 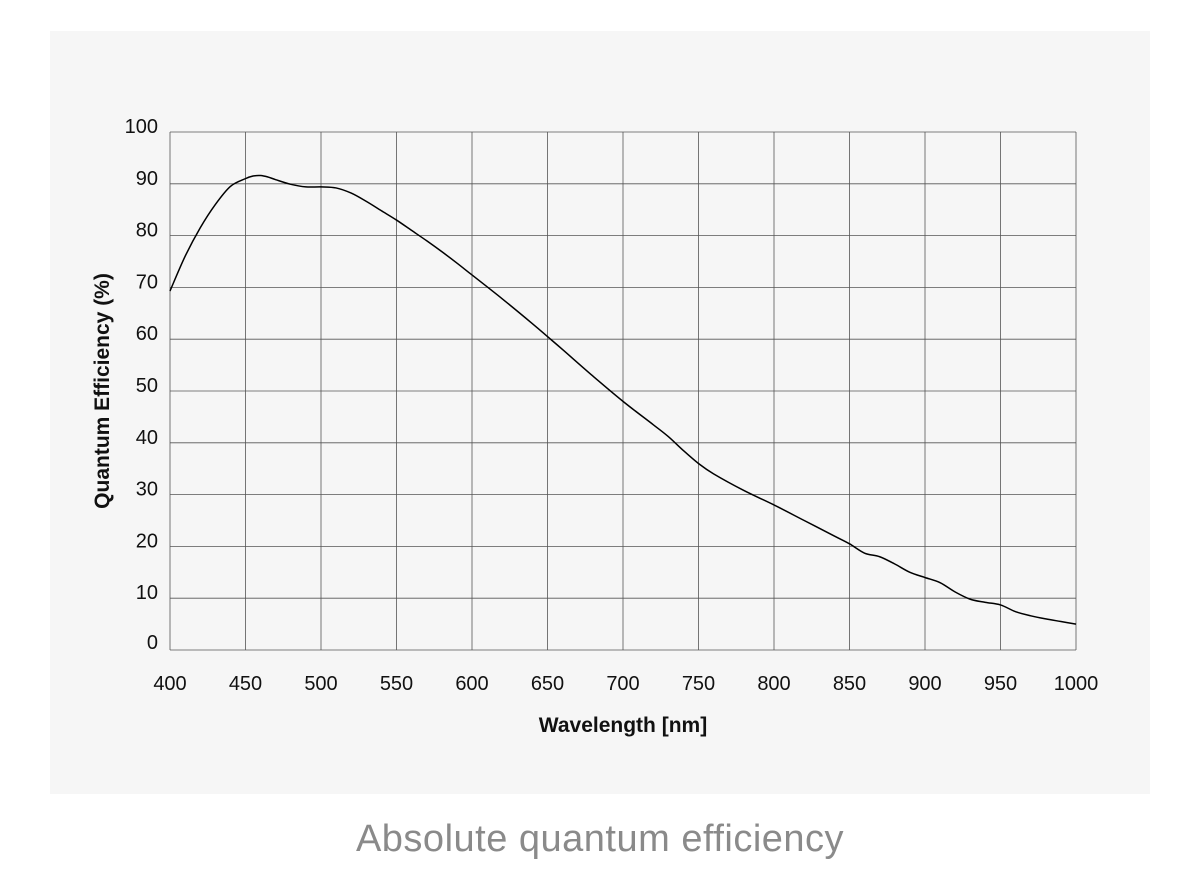 I want to click on x-tick-label: 400, so click(x=169, y=684).